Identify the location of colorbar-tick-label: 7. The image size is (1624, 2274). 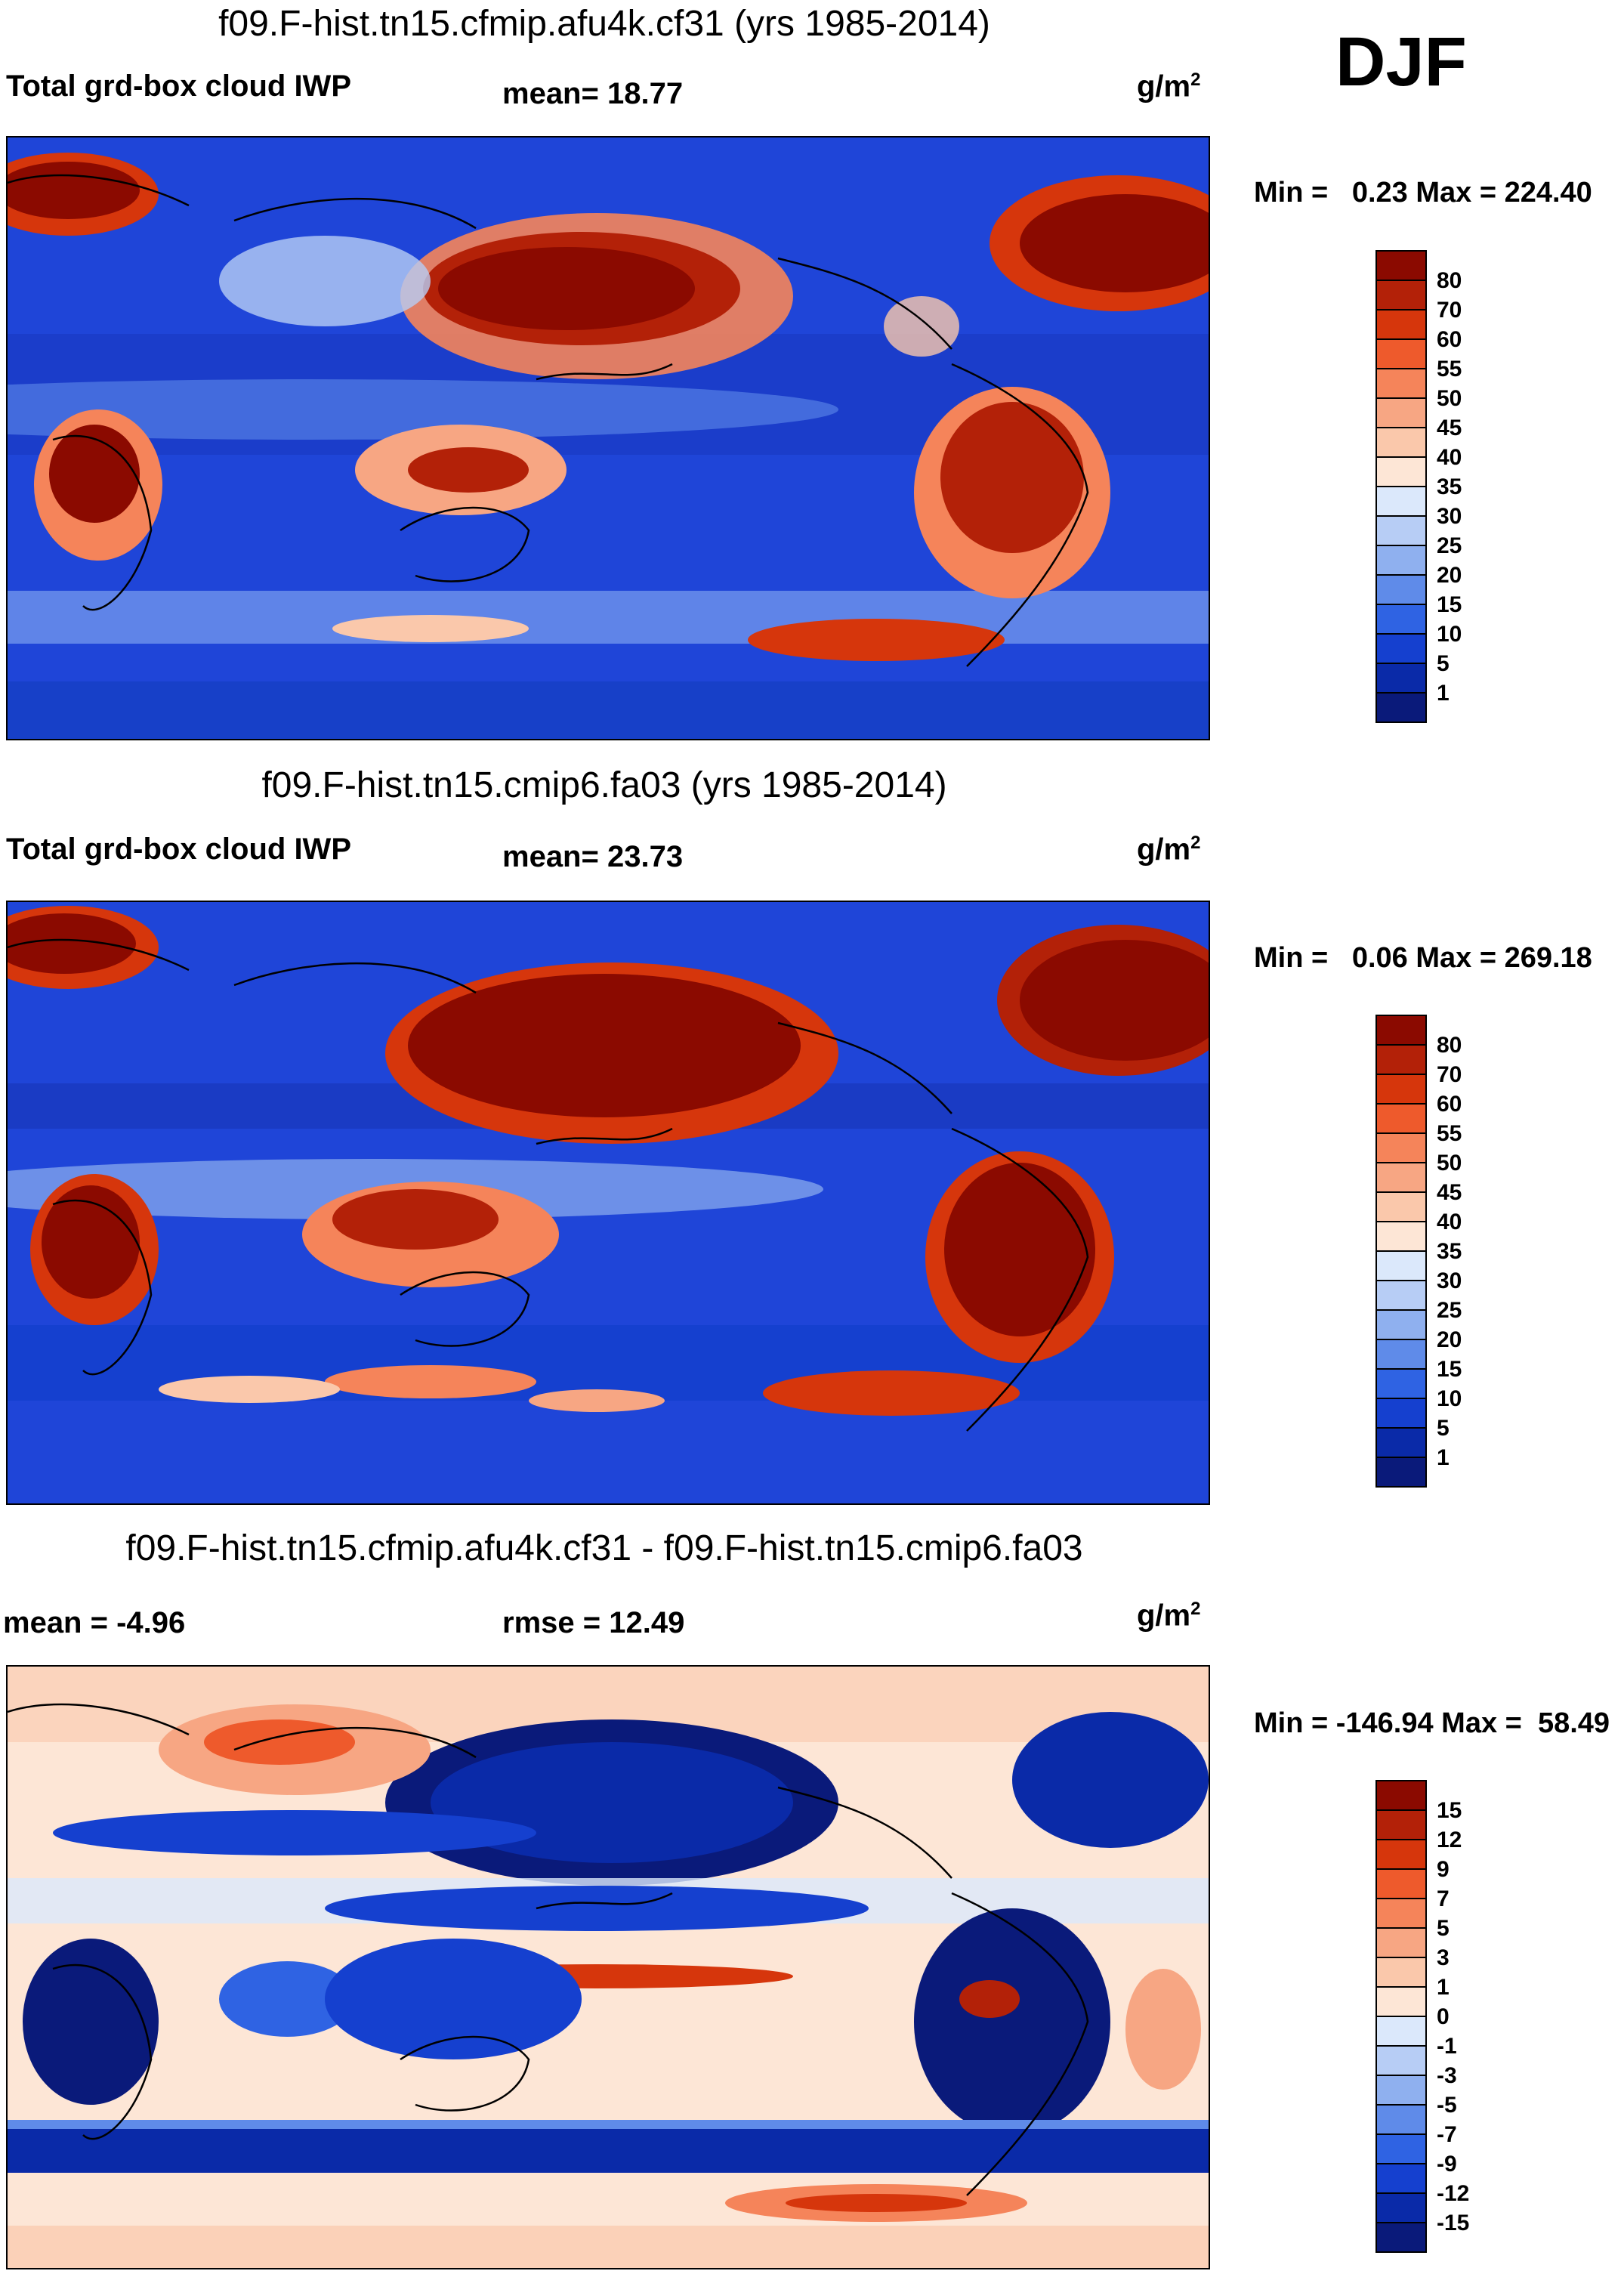
(1443, 1898).